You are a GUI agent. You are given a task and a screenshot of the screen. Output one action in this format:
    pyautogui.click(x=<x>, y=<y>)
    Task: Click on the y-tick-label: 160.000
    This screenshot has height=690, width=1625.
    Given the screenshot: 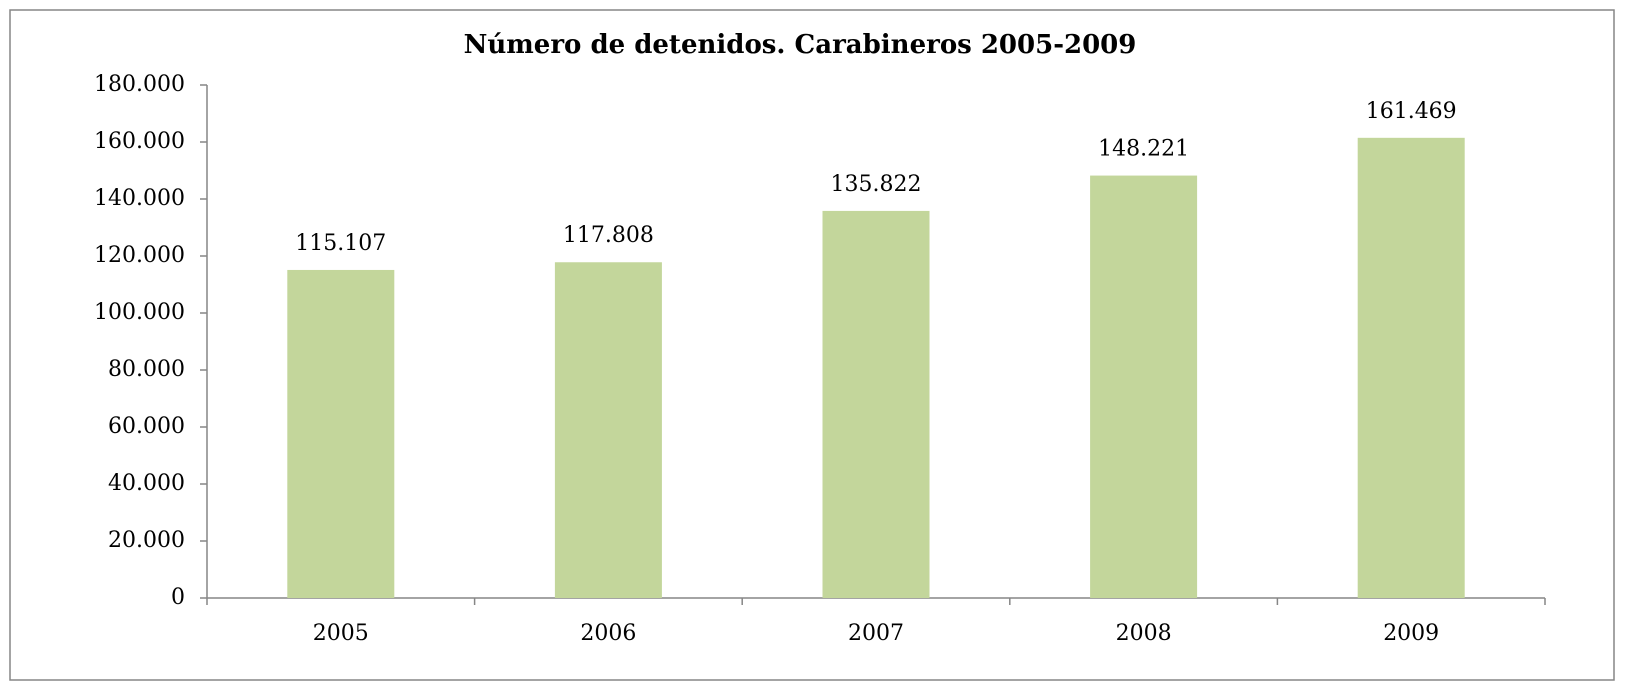 What is the action you would take?
    pyautogui.click(x=139, y=141)
    